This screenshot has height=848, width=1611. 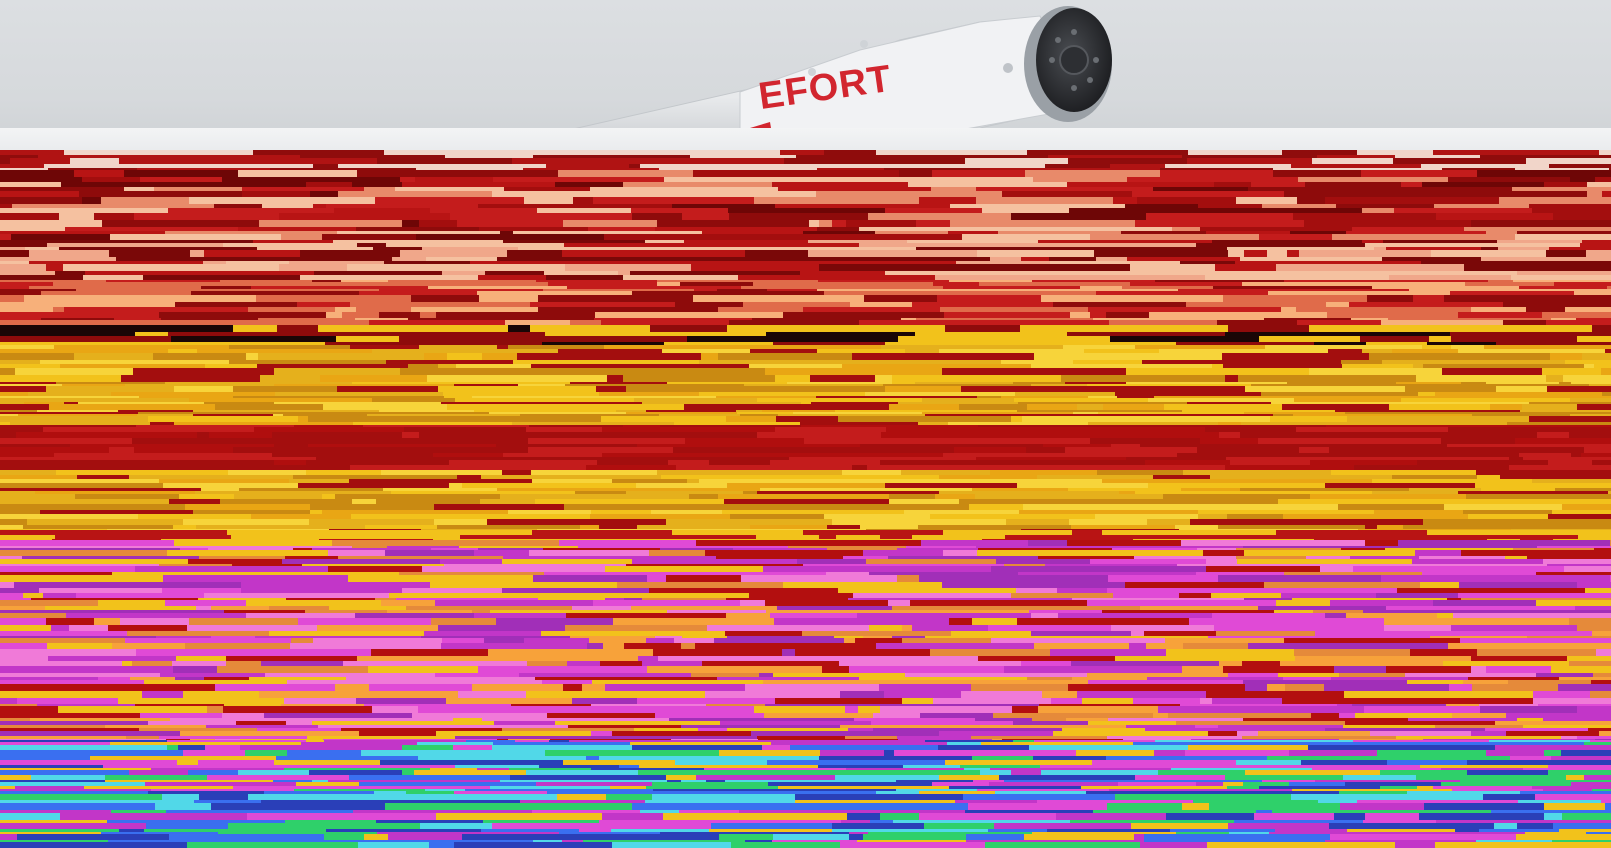 I want to click on image-white-band, so click(x=805, y=140).